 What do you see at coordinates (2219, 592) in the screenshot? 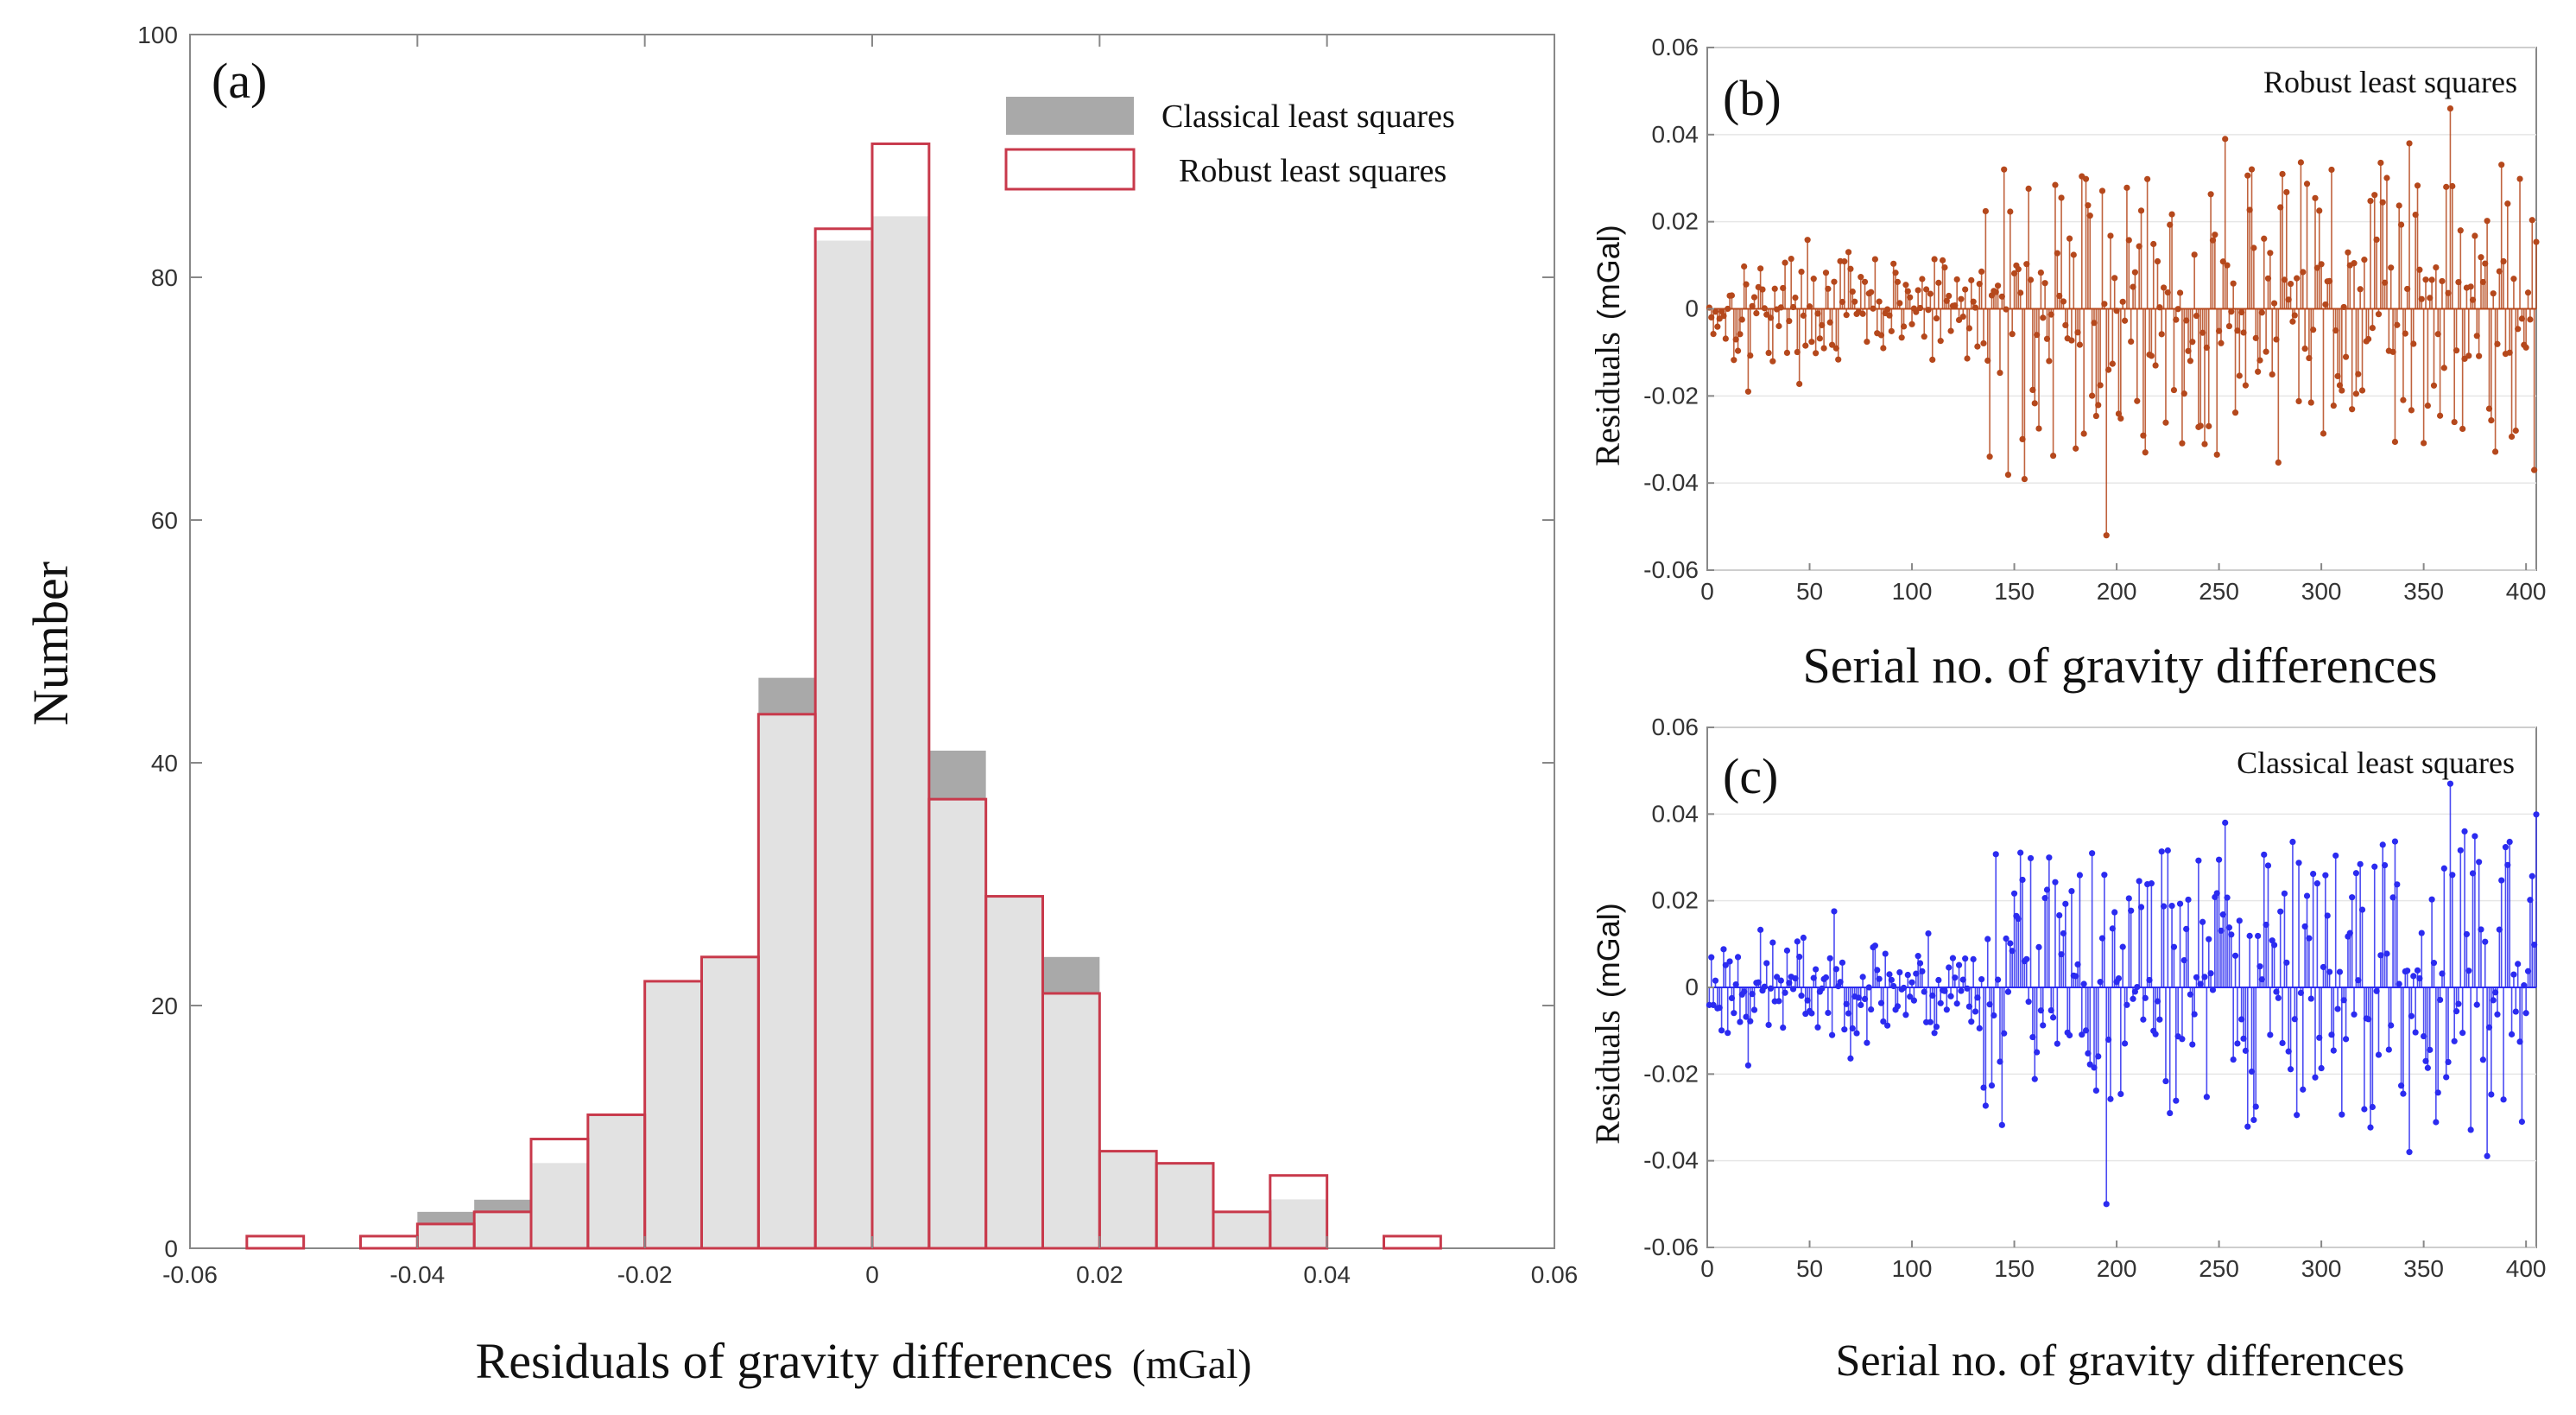
I see `x-tick-label: 250` at bounding box center [2219, 592].